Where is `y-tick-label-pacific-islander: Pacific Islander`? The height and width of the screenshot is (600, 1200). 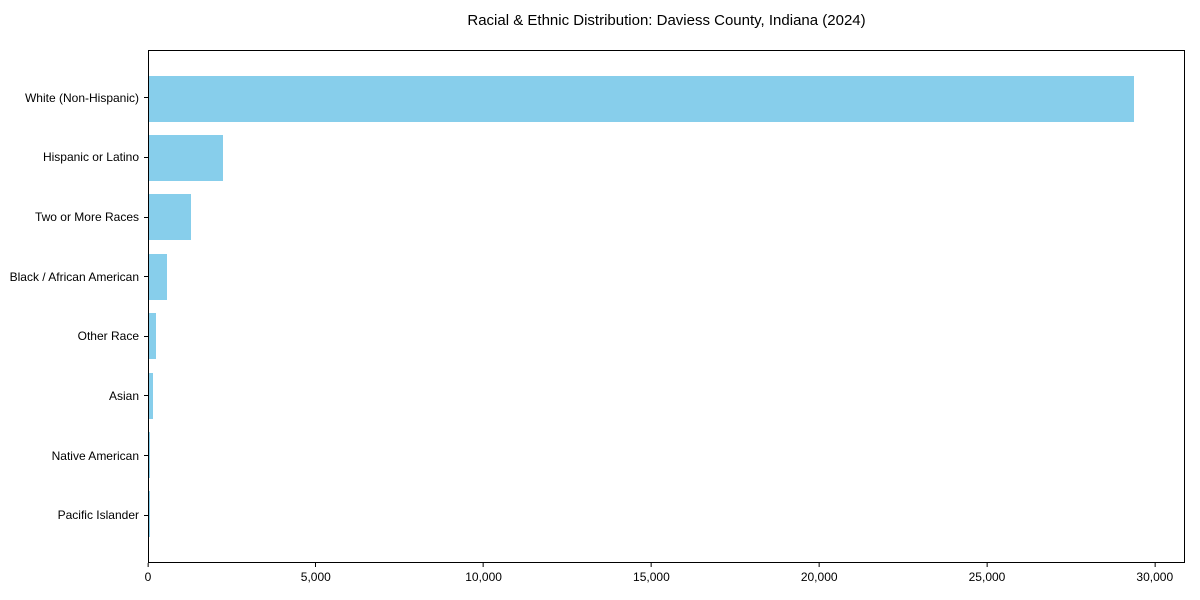
y-tick-label-pacific-islander: Pacific Islander is located at coordinates (98, 515).